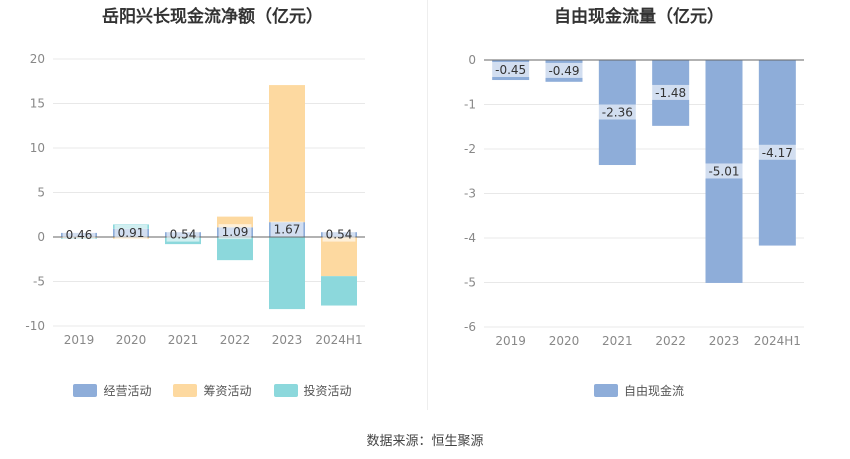 This screenshot has width=850, height=459. What do you see at coordinates (425, 441) in the screenshot?
I see `data-source: 数据来源：恒生聚源` at bounding box center [425, 441].